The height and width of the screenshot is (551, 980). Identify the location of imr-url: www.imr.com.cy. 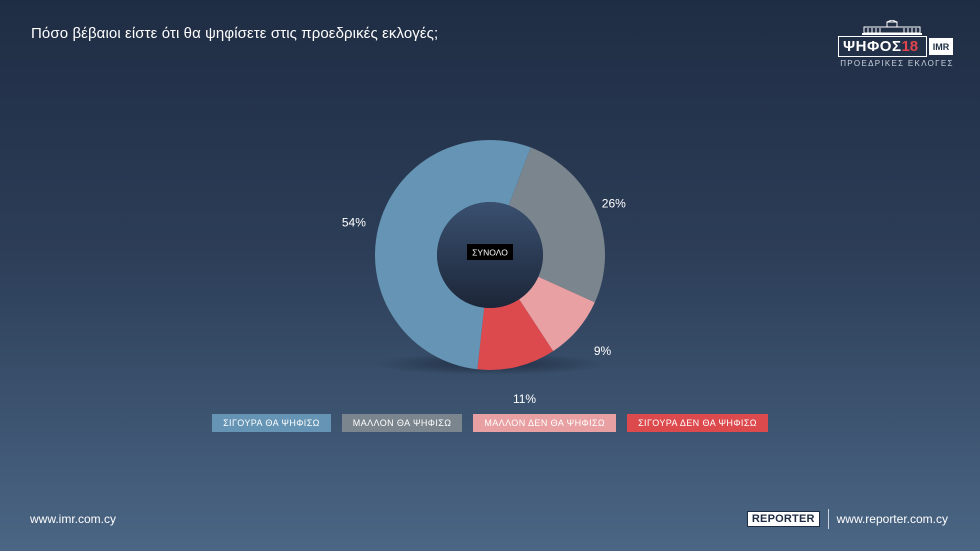
(73, 519).